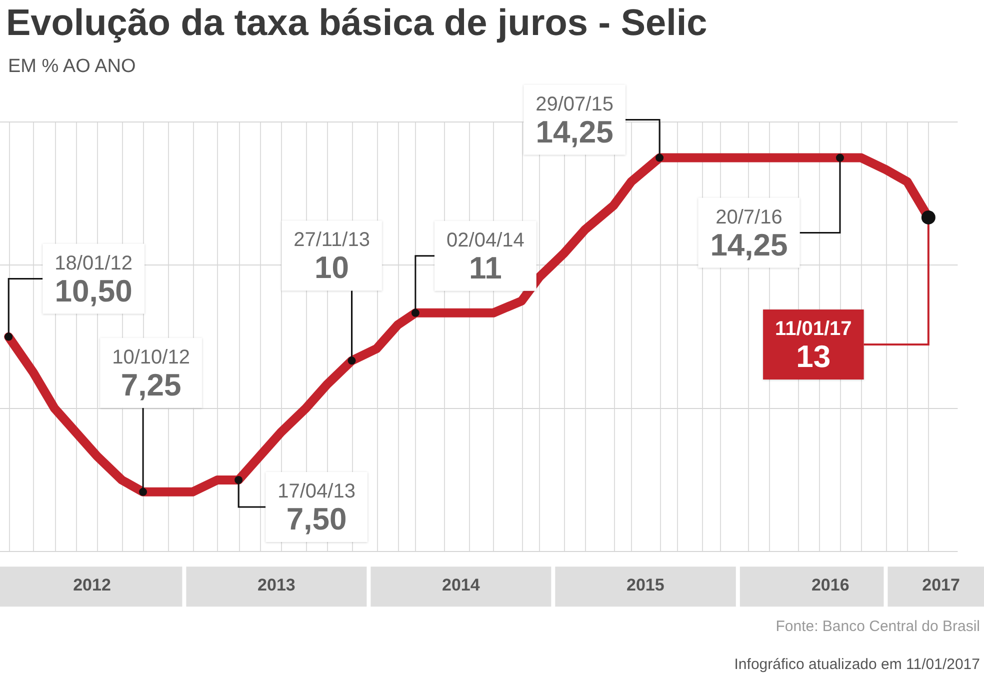 This screenshot has width=984, height=687. What do you see at coordinates (485, 268) in the screenshot?
I see `data-label: 11` at bounding box center [485, 268].